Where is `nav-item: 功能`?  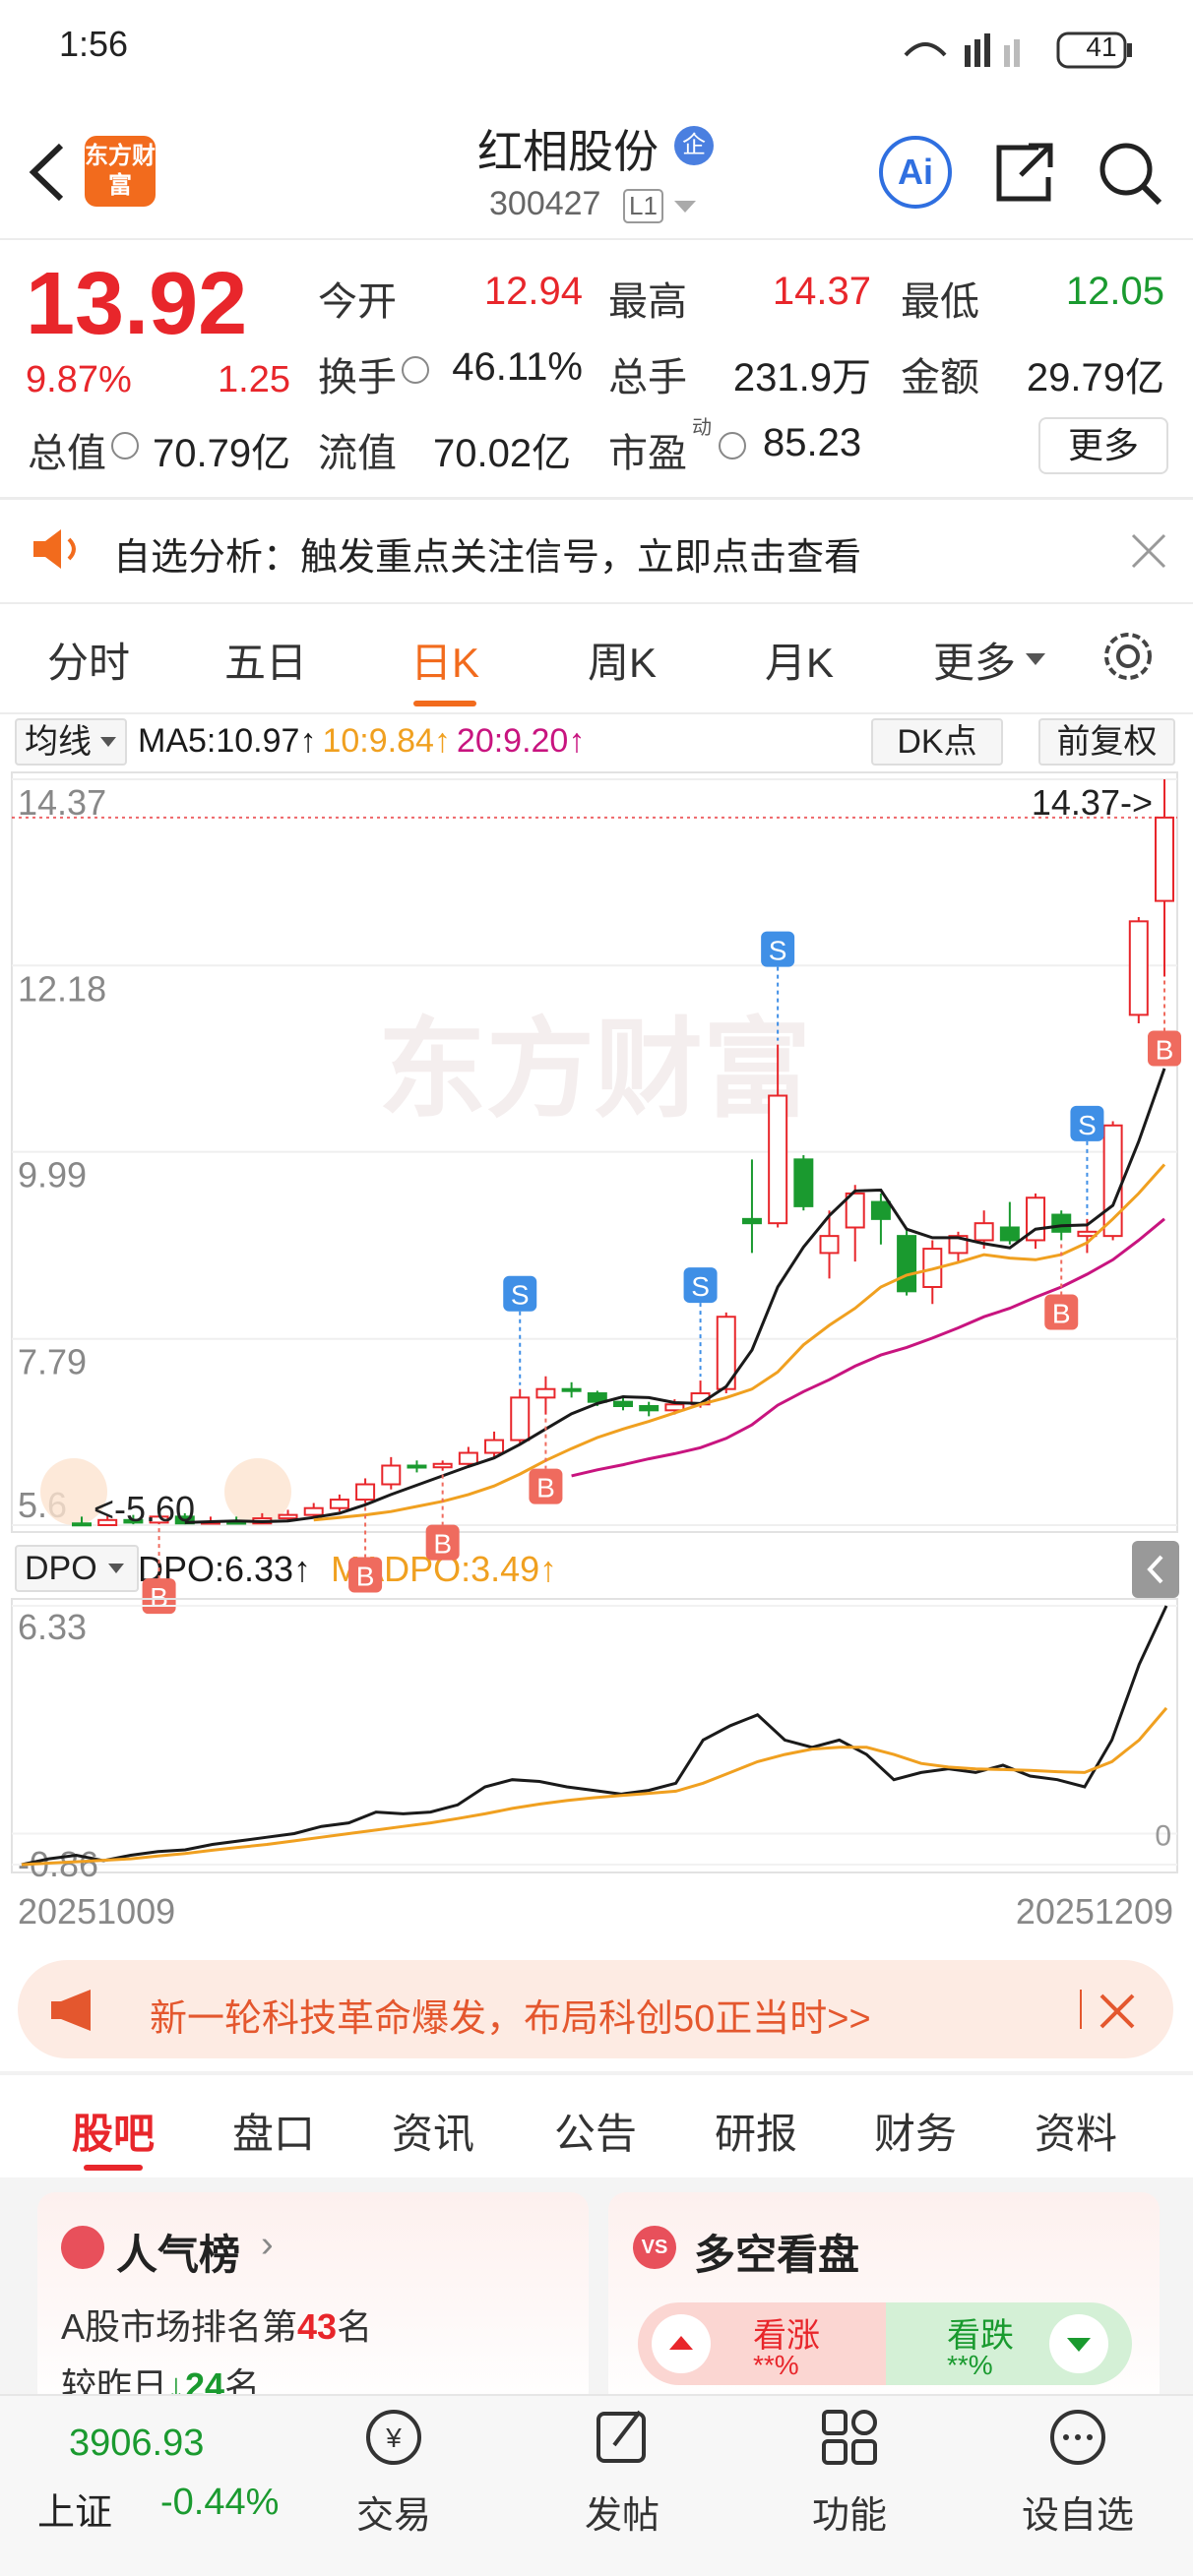 nav-item: 功能 is located at coordinates (849, 2516).